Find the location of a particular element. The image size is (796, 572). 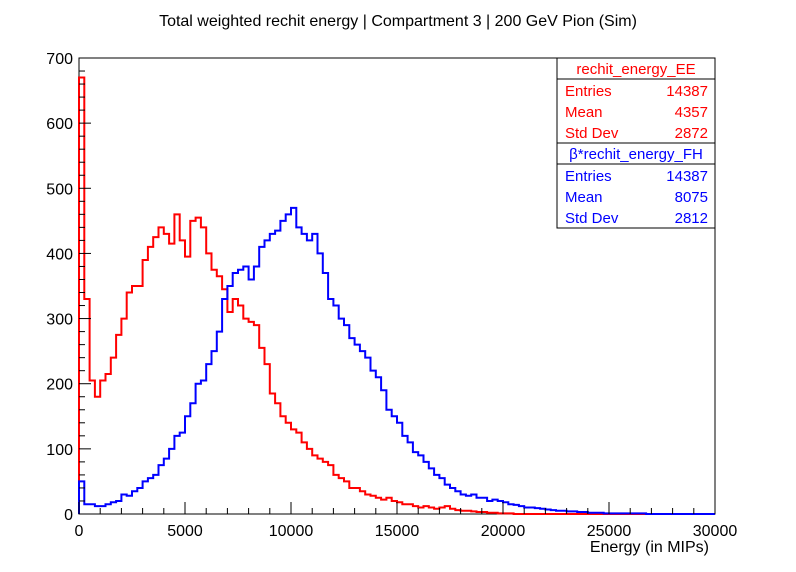

y-tick-label: 400 is located at coordinates (59, 254).